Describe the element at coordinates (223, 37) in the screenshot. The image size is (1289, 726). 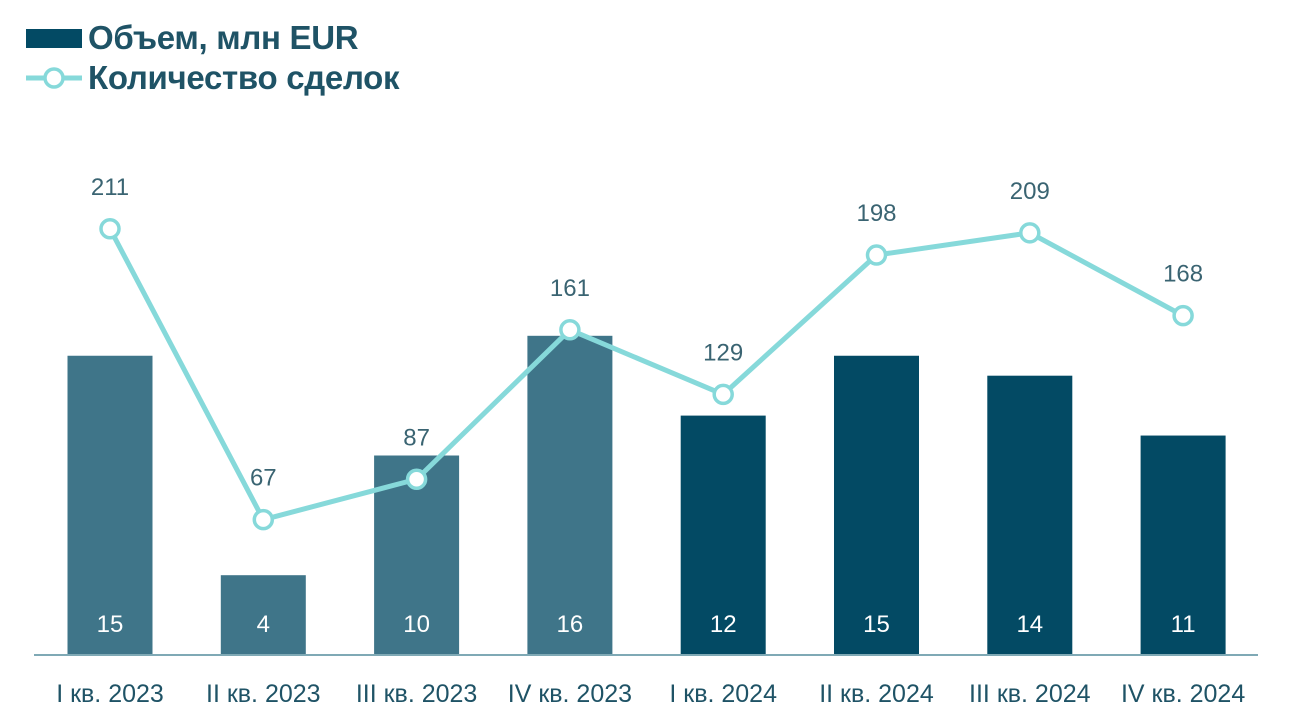
I see `legend-label-volume: Объем, млн EUR` at that location.